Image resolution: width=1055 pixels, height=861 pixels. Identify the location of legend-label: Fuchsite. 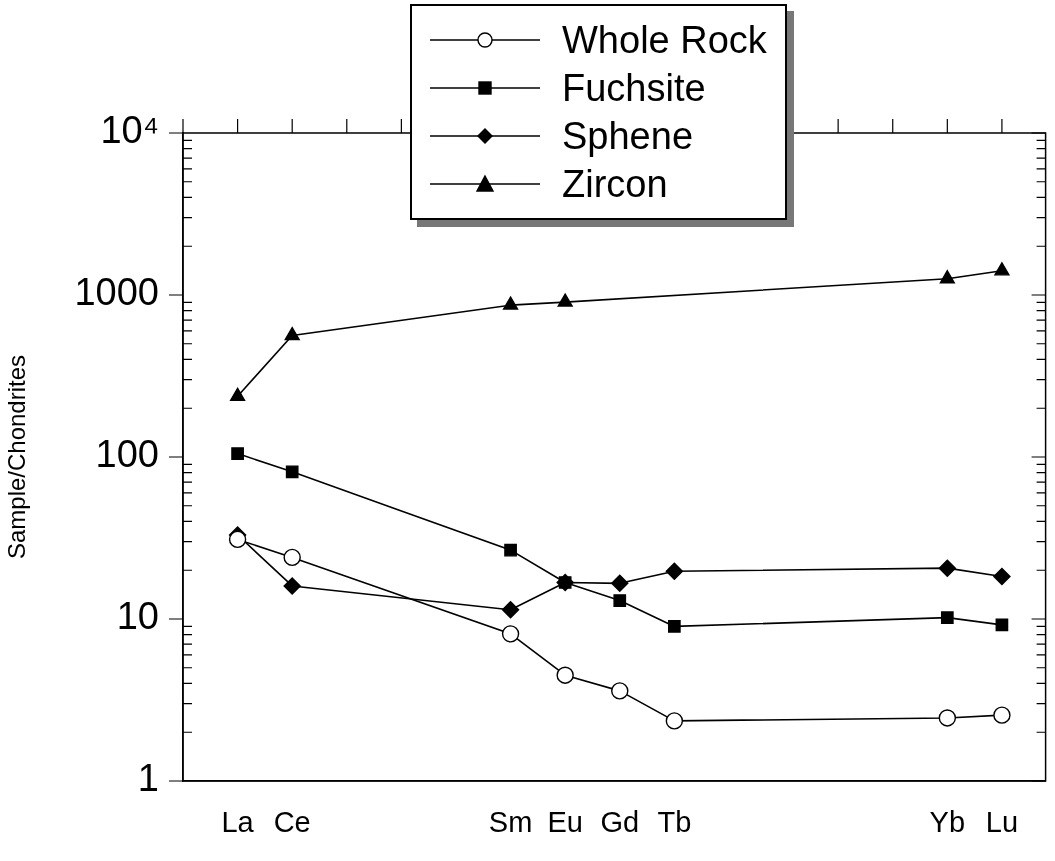
(634, 88).